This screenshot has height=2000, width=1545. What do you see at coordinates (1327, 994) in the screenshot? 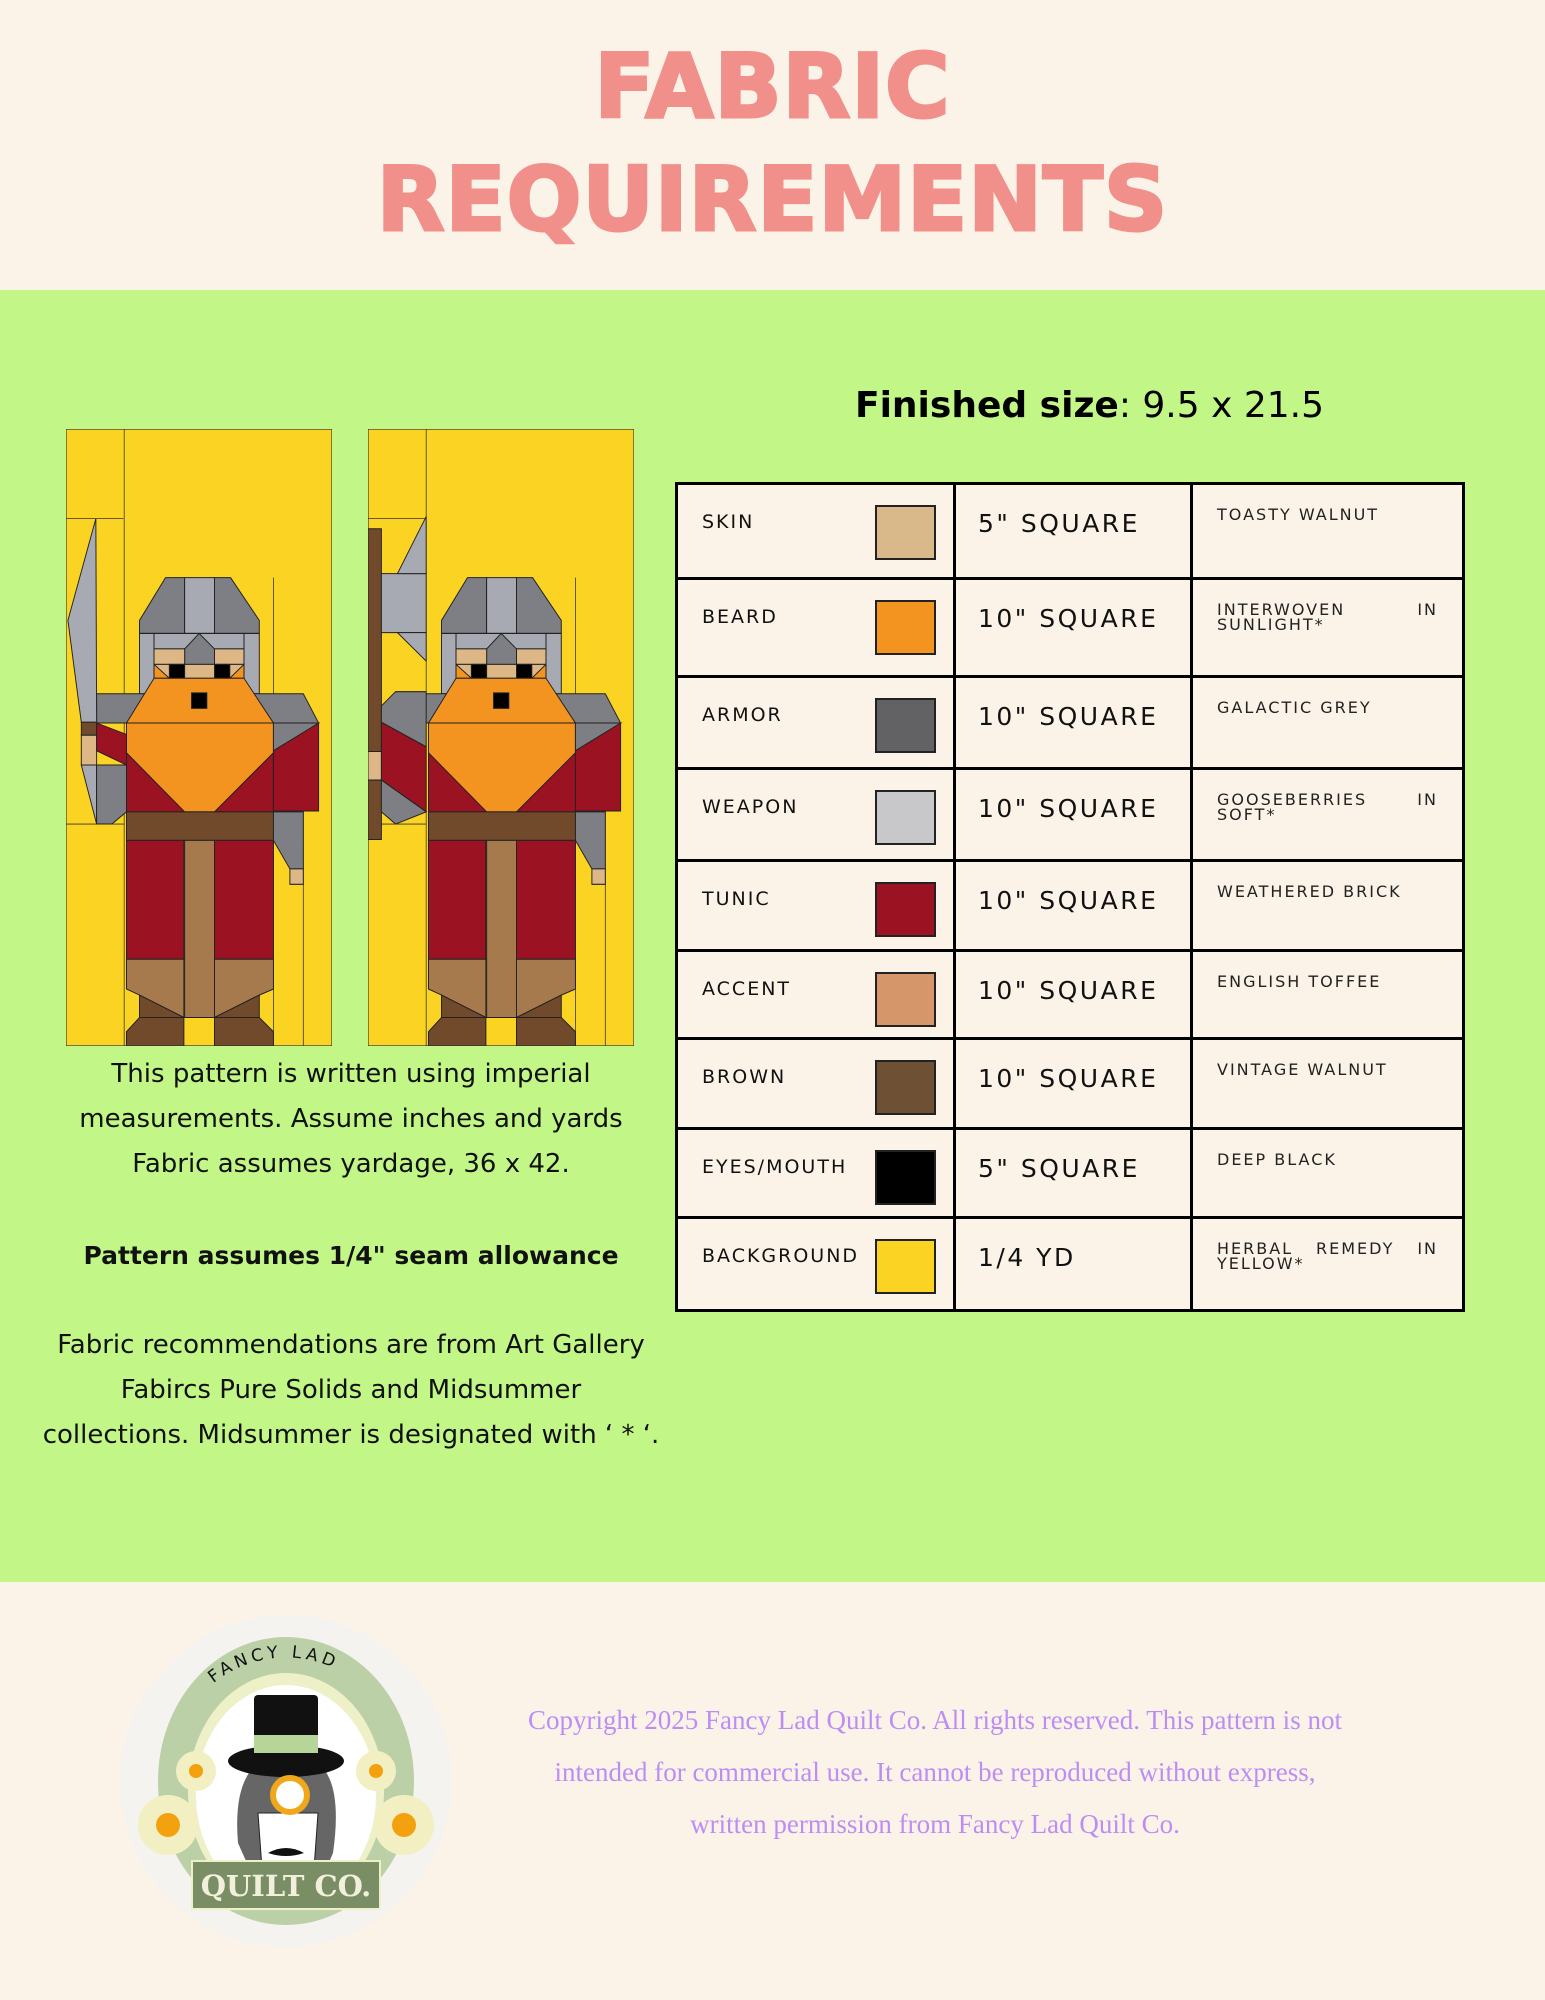
I see `fabric-cell: ENGLISH TOFFEE` at bounding box center [1327, 994].